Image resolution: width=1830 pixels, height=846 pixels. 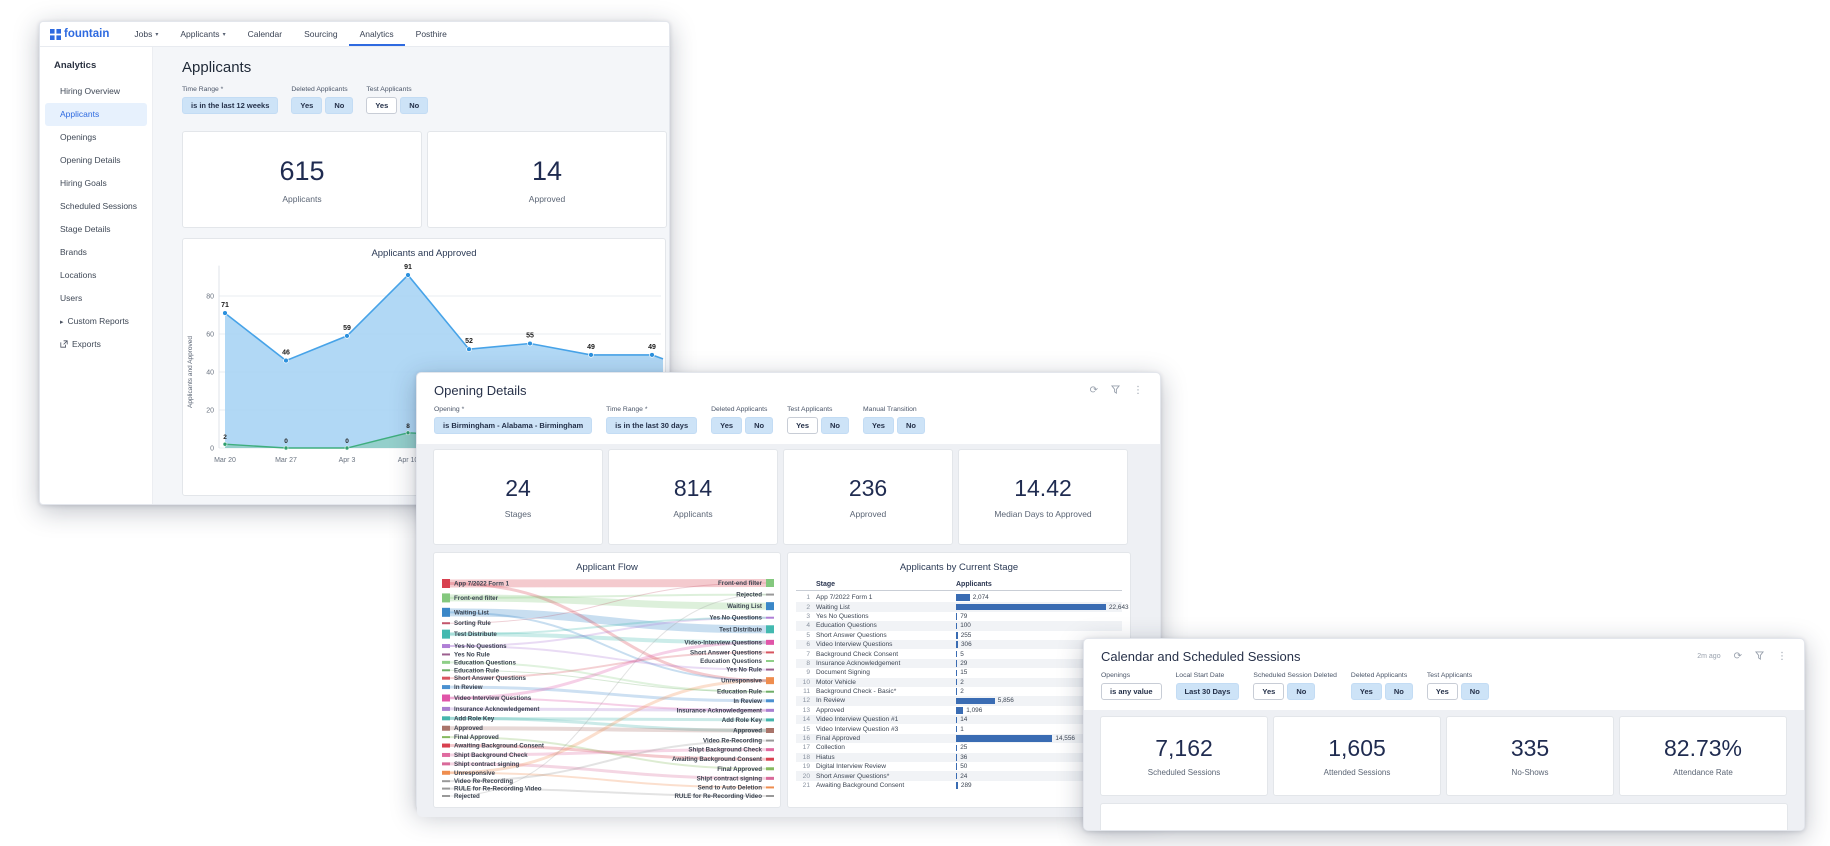 What do you see at coordinates (265, 34) in the screenshot?
I see `nav-tab-calendar: Calendar` at bounding box center [265, 34].